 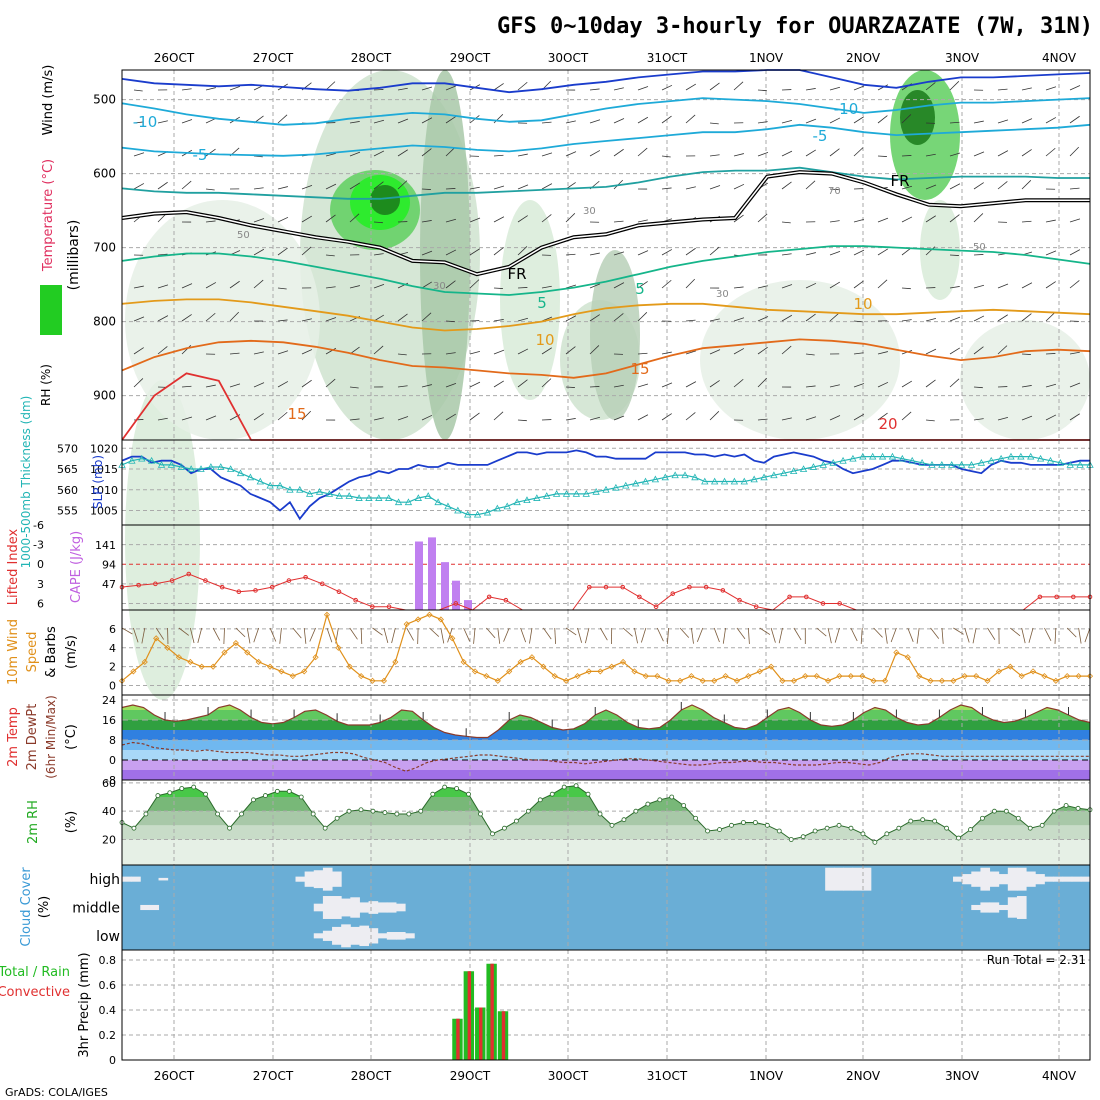 What do you see at coordinates (174, 1076) in the screenshot?
I see `bottom-date-label: 26OCT` at bounding box center [174, 1076].